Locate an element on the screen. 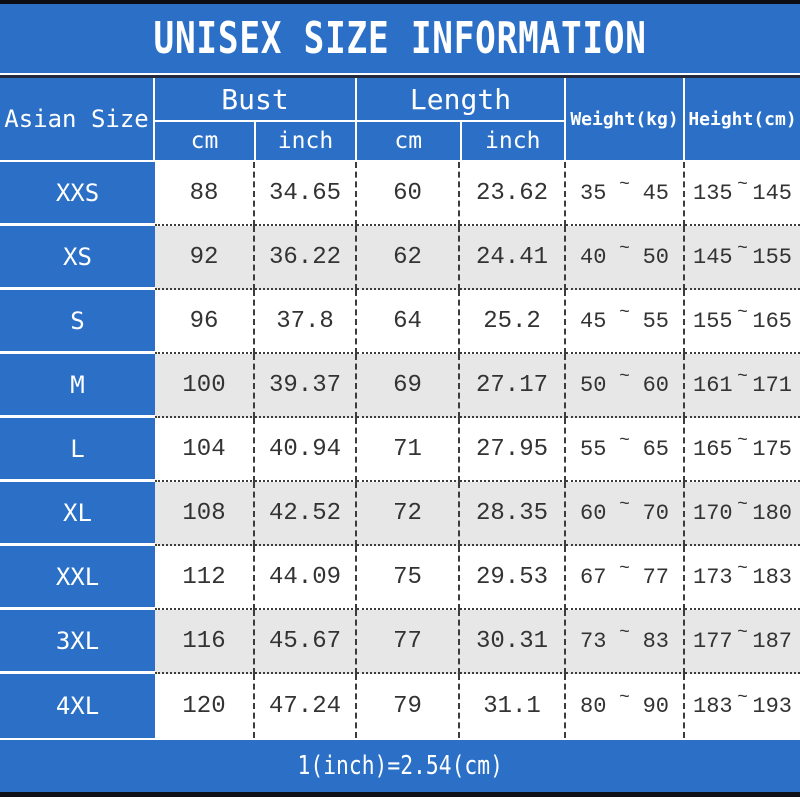 The width and height of the screenshot is (800, 800). bottom-border is located at coordinates (400, 794).